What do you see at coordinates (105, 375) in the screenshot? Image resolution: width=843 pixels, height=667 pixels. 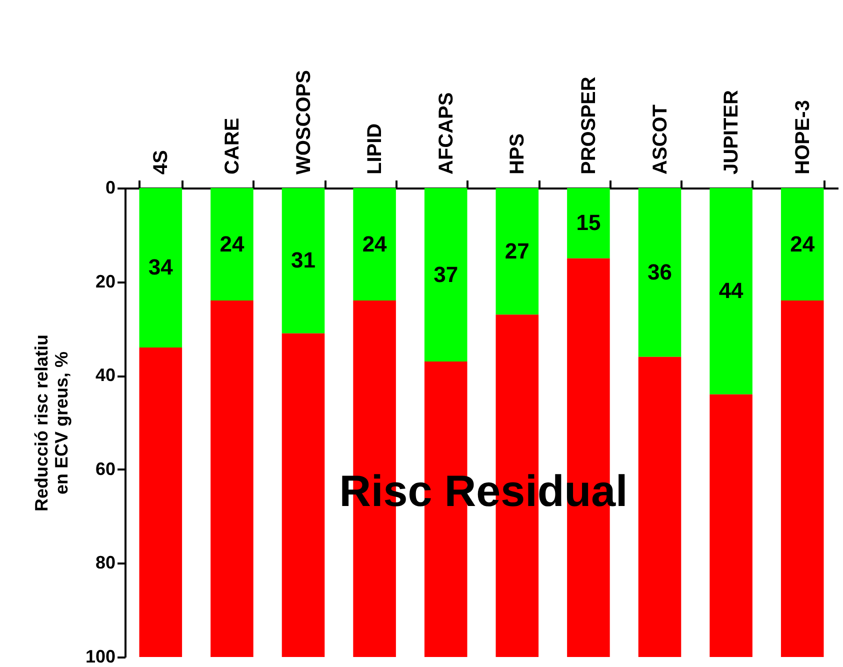 I see `y-tick-label: 40` at bounding box center [105, 375].